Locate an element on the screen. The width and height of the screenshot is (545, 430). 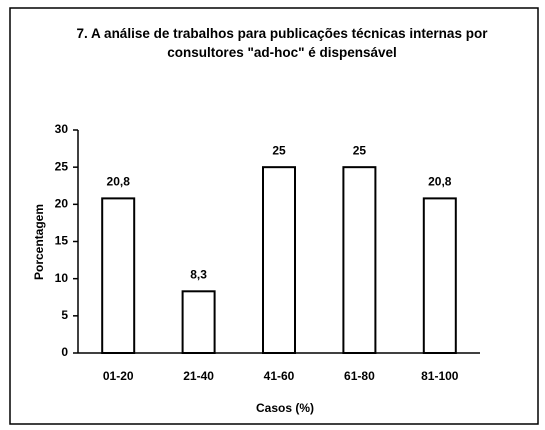
y-axis-label: Porcentagem is located at coordinates (39, 242).